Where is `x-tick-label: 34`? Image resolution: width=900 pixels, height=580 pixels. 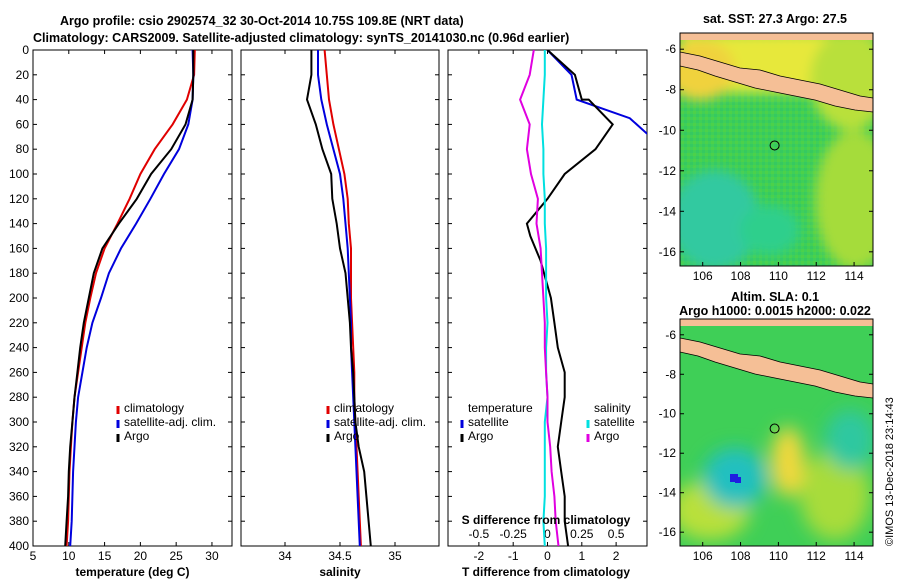
x-tick-label: 34 is located at coordinates (285, 556).